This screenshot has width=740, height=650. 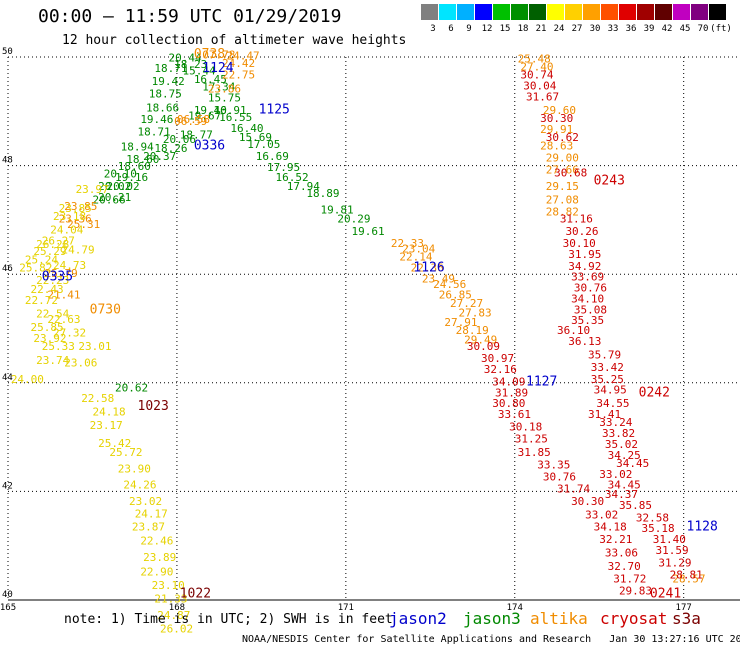 What do you see at coordinates (497, 358) in the screenshot?
I see `wave-height-label: 30.97` at bounding box center [497, 358].